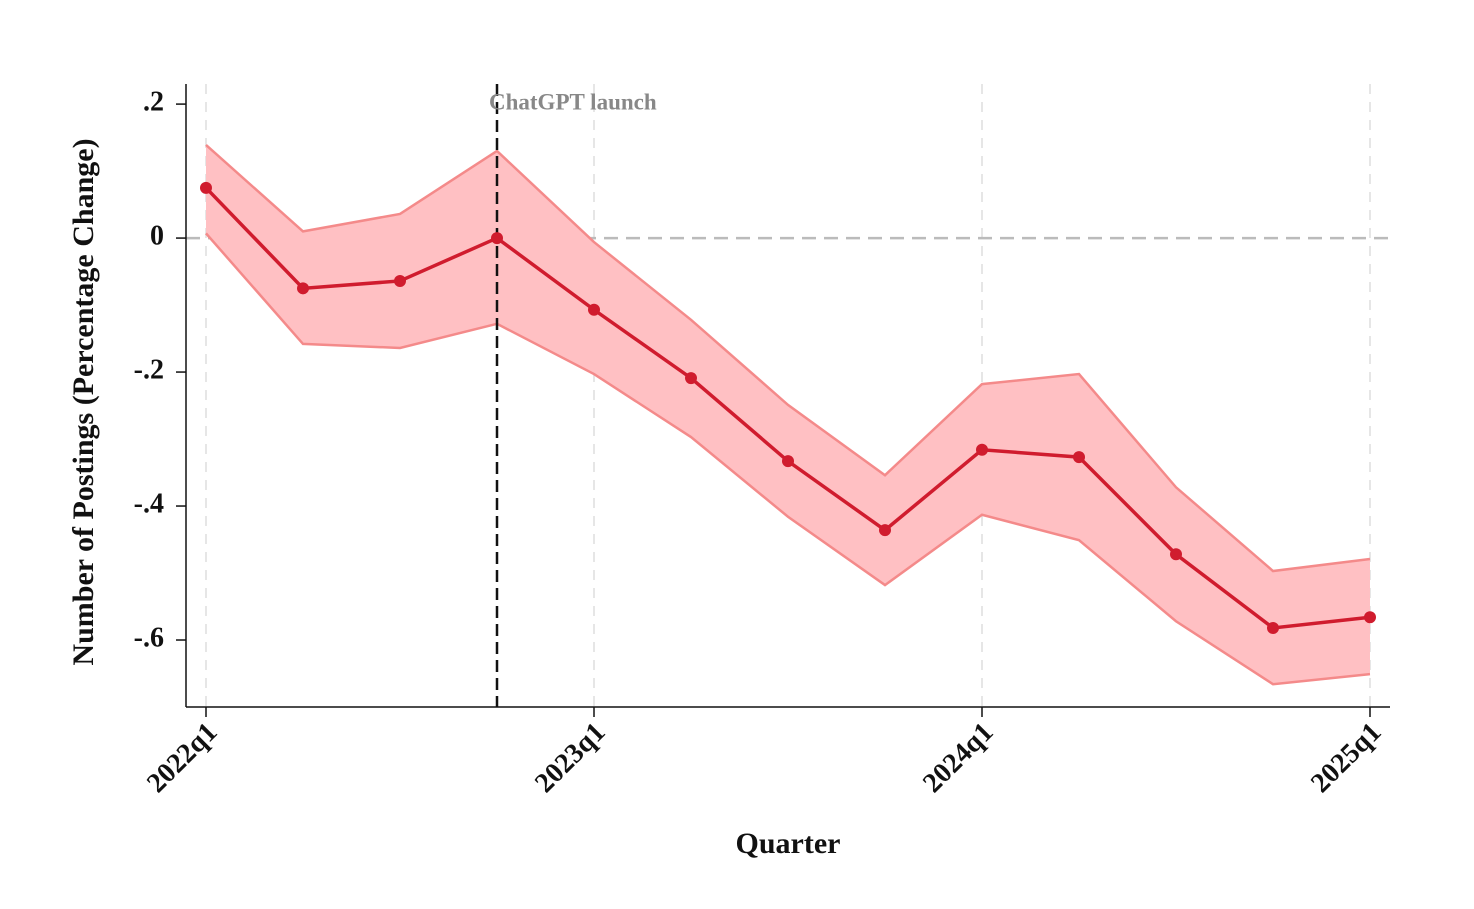 This screenshot has width=1474, height=909. I want to click on y-tick-label: -.2, so click(149, 369).